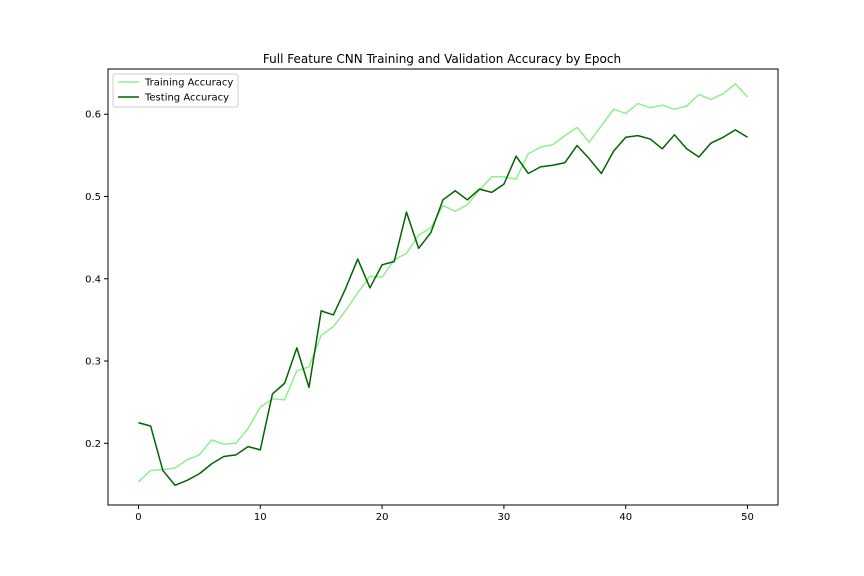 Image resolution: width=864 pixels, height=576 pixels. Describe the element at coordinates (93, 115) in the screenshot. I see `y-tick-label: 0.6` at that location.